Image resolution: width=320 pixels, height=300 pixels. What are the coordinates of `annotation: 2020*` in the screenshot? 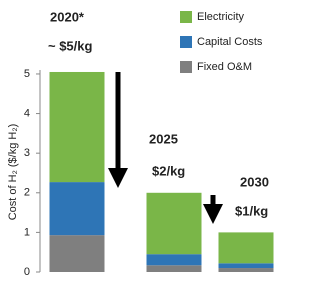 It's located at (67, 16).